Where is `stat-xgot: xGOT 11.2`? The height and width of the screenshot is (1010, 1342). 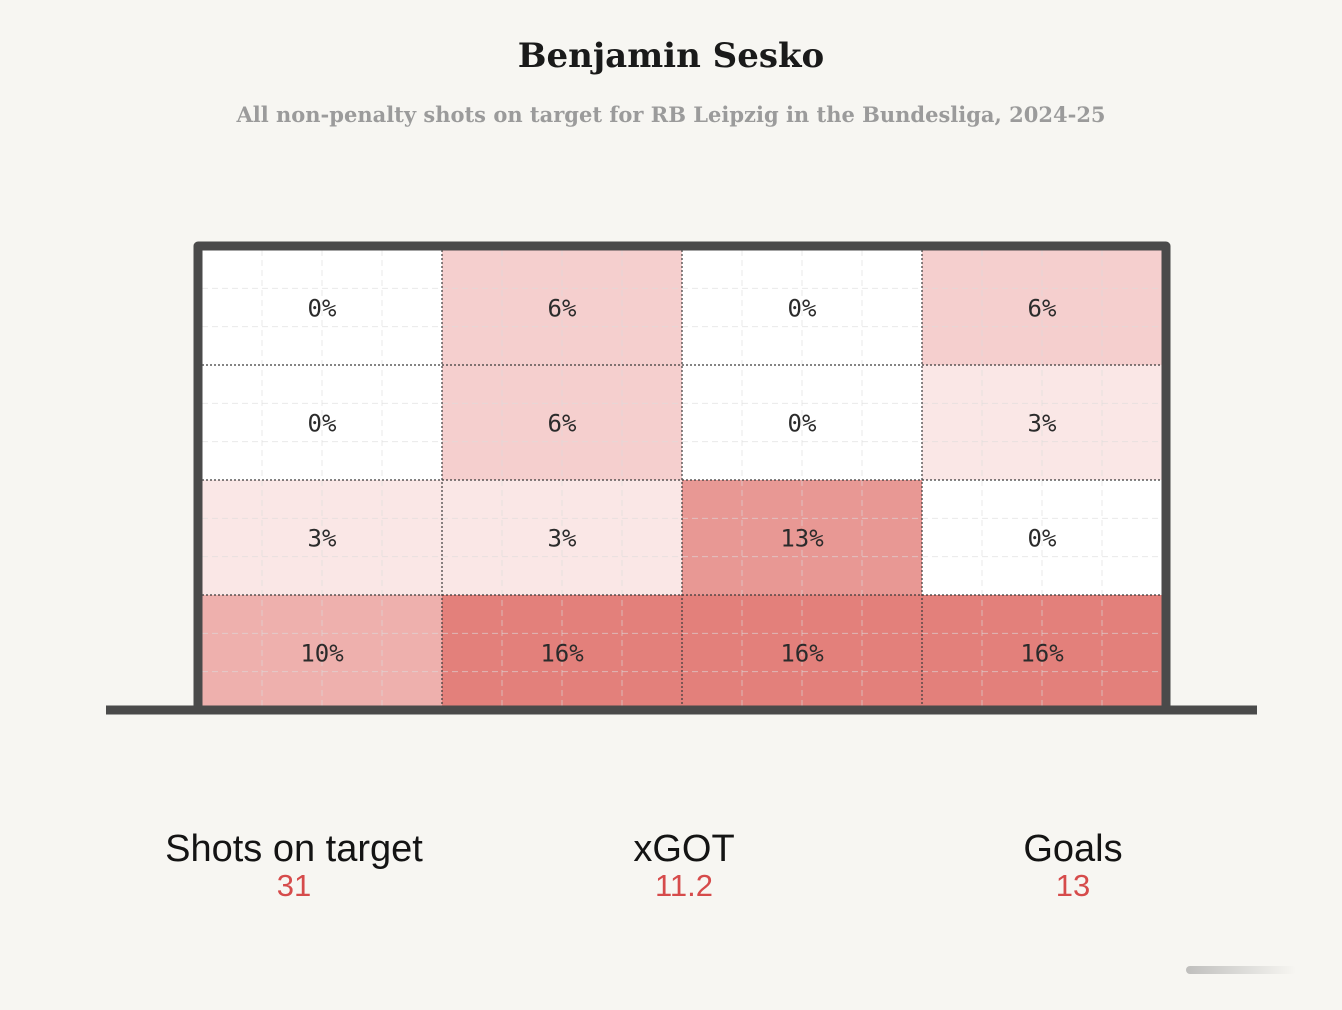
stat-xgot: xGOT 11.2 is located at coordinates (684, 865).